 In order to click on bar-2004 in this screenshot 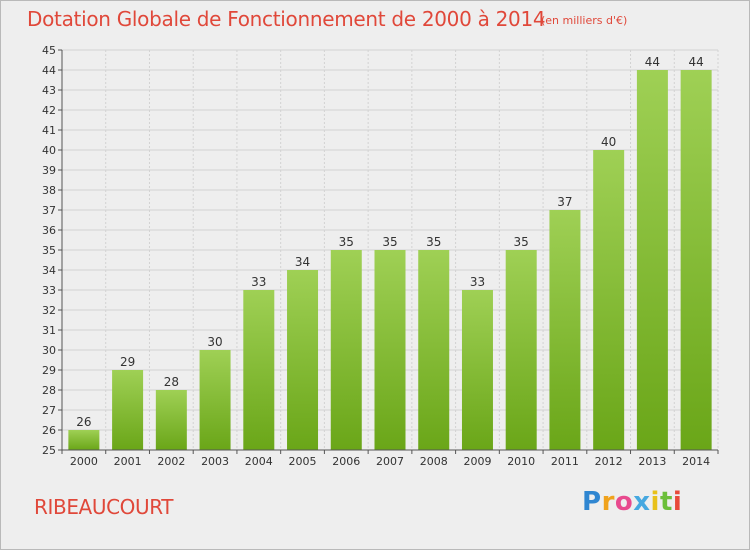, I will do `click(259, 370)`.